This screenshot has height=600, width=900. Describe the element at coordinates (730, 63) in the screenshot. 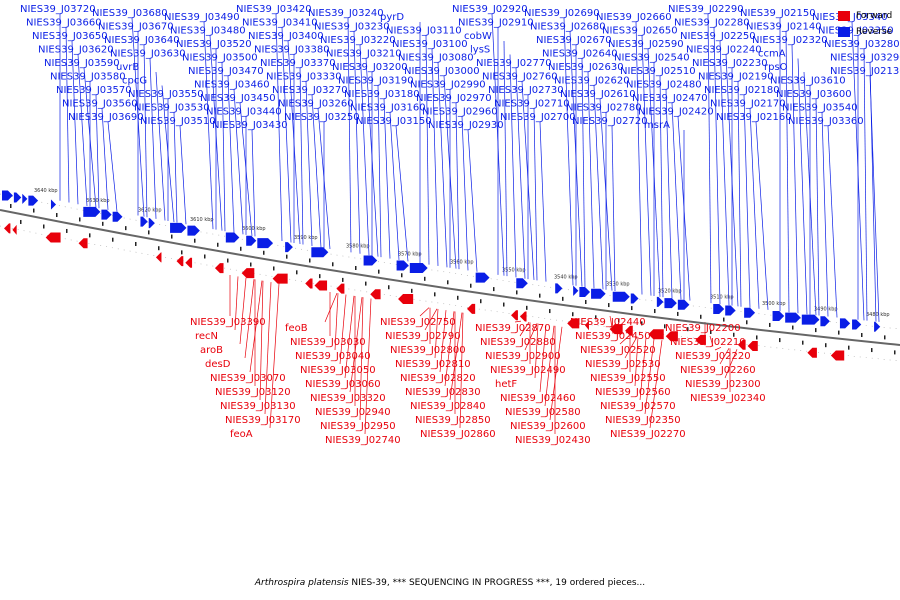

I see `reverse-gene-label: NIES39_J02230` at that location.